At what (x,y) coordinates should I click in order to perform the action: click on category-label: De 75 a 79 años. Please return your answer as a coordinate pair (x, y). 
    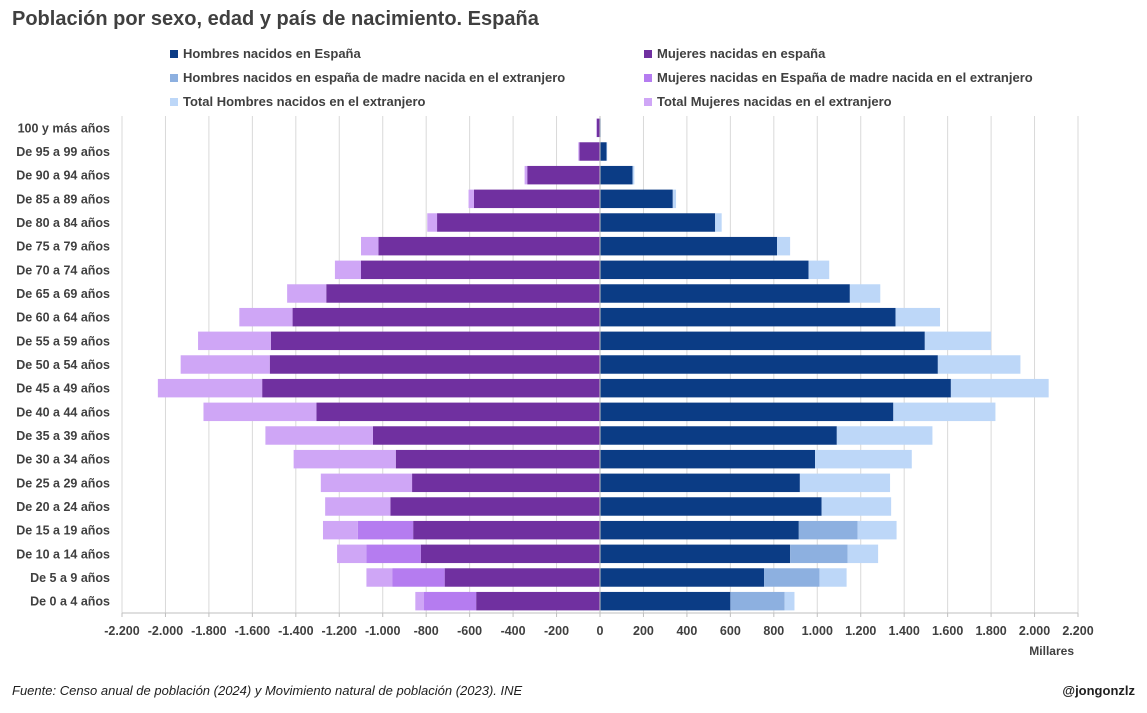
    Looking at the image, I should click on (63, 247).